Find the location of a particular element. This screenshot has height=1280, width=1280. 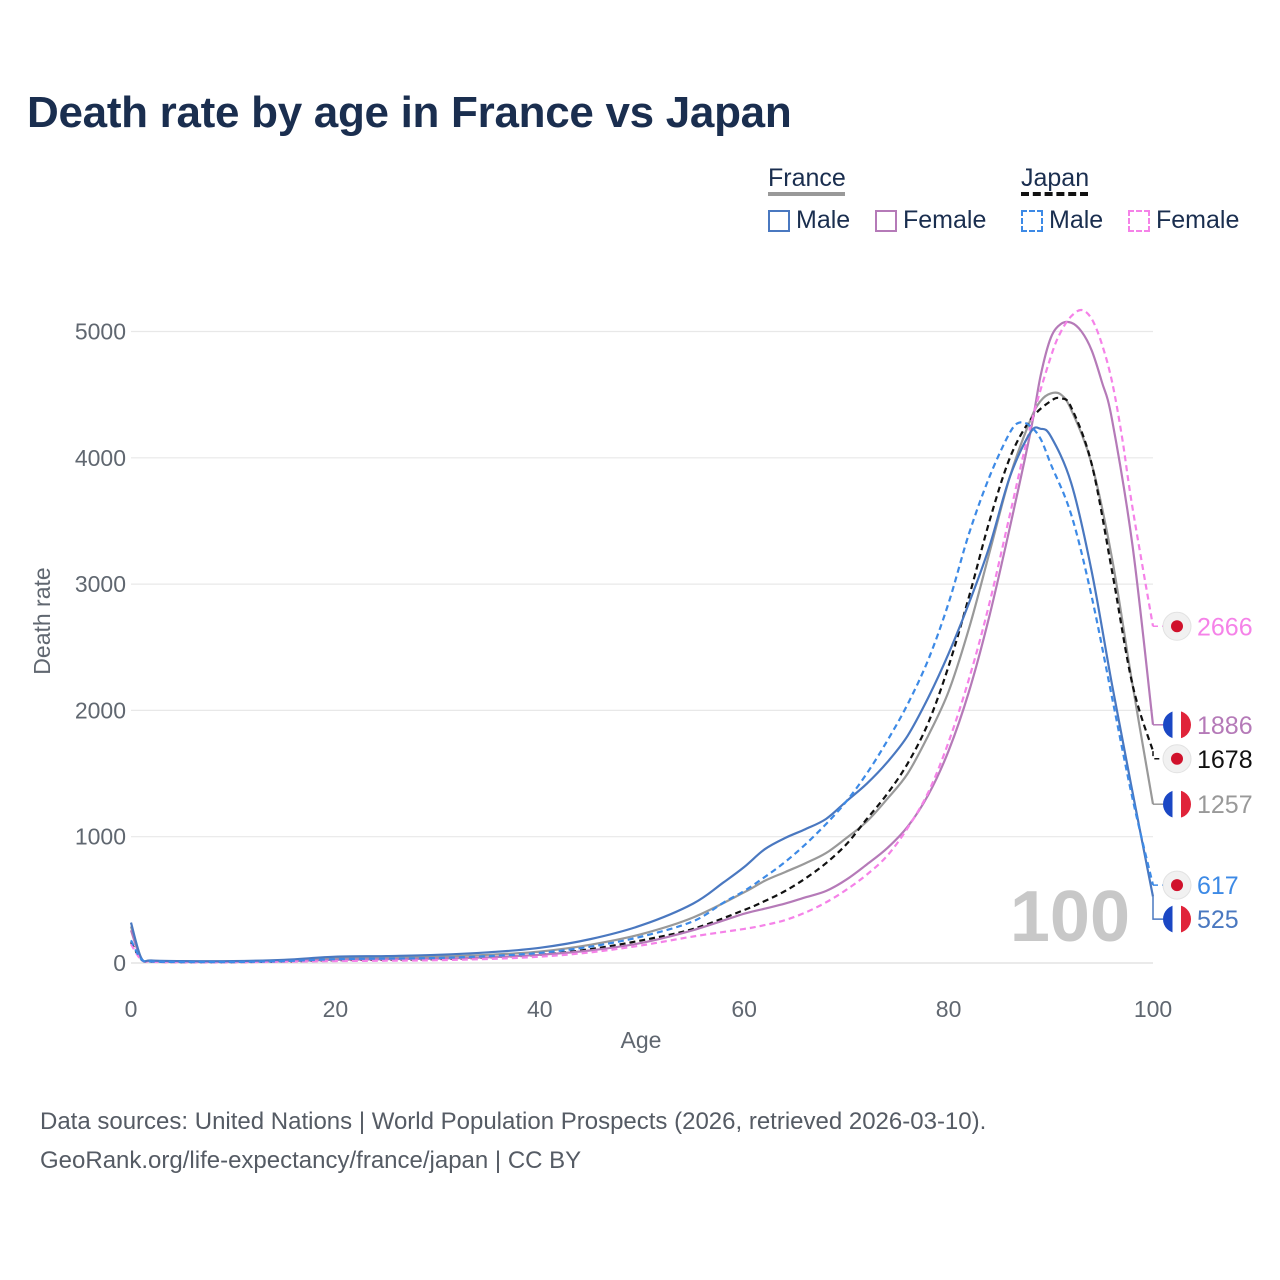

legend-swatch-japan-male is located at coordinates (1032, 220).